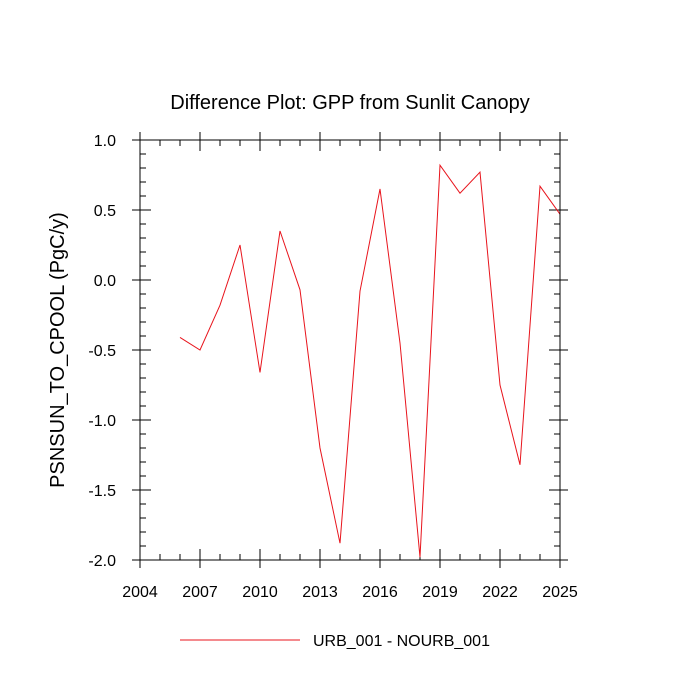  What do you see at coordinates (140, 592) in the screenshot?
I see `x-tick-label: 2004` at bounding box center [140, 592].